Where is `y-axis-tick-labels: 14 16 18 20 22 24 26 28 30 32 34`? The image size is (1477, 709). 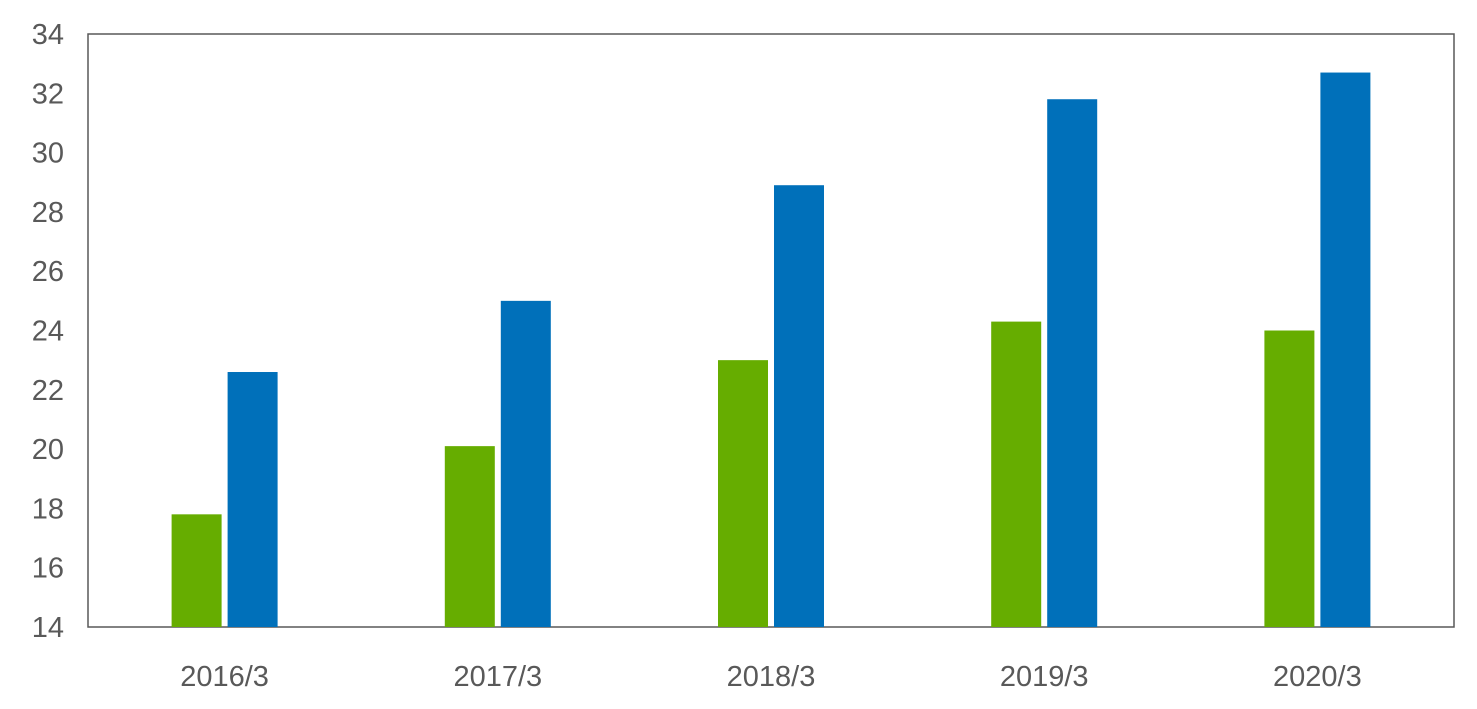 y-axis-tick-labels: 14 16 18 20 22 24 26 28 30 32 34 is located at coordinates (48, 331).